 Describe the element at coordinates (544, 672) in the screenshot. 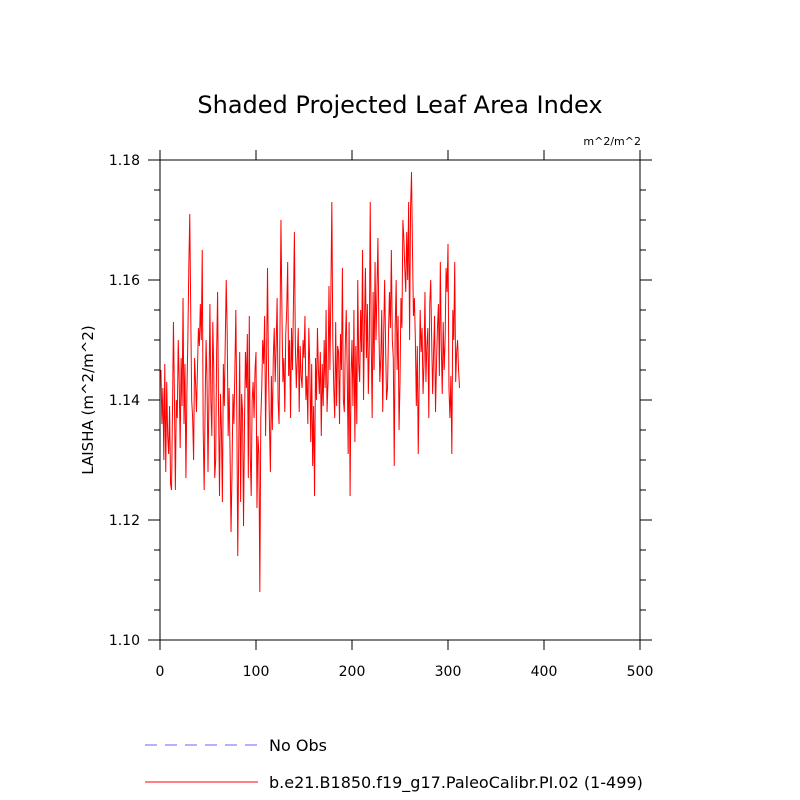

I see `x-tick-label: 400` at that location.